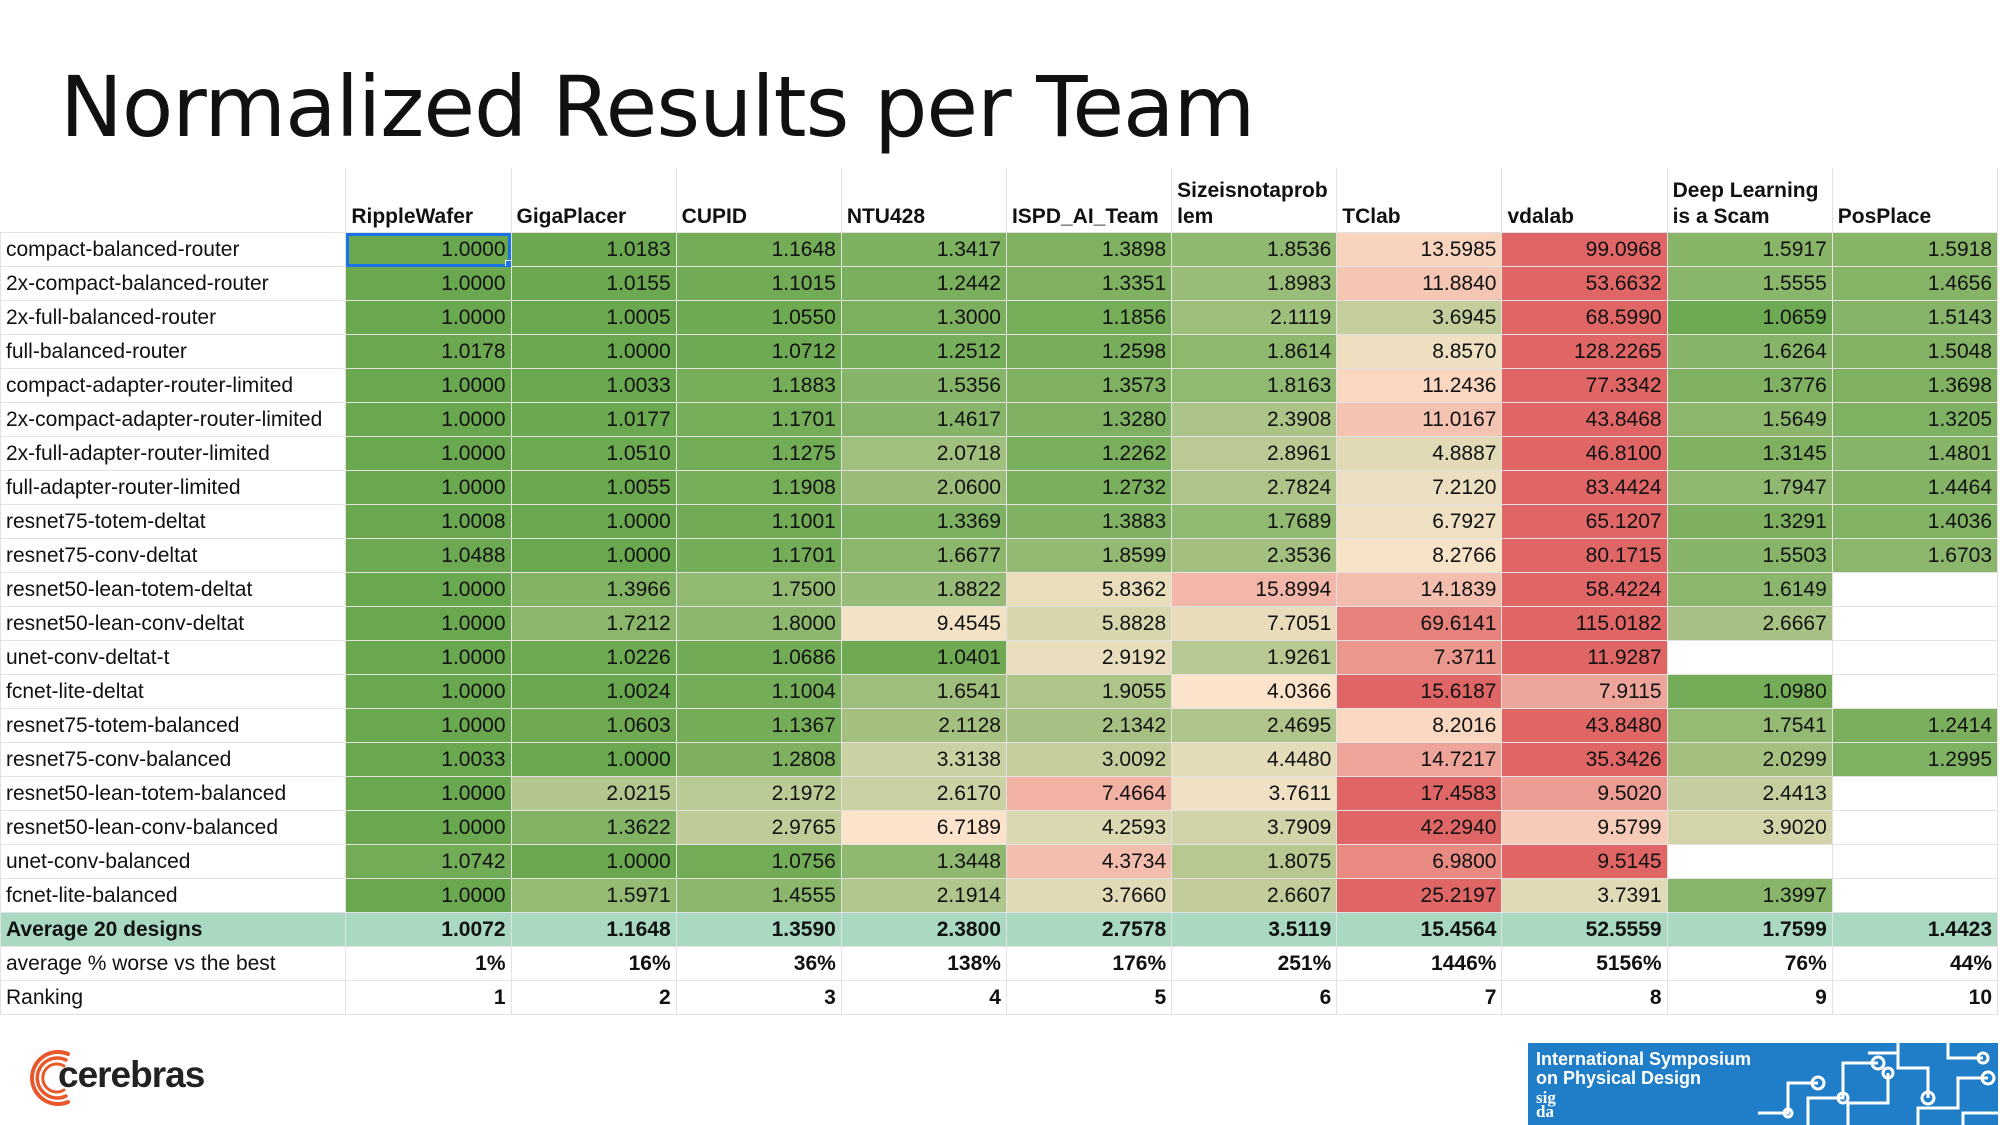  Describe the element at coordinates (1584, 691) in the screenshot. I see `value-cell-vdalab: 7.9115` at that location.